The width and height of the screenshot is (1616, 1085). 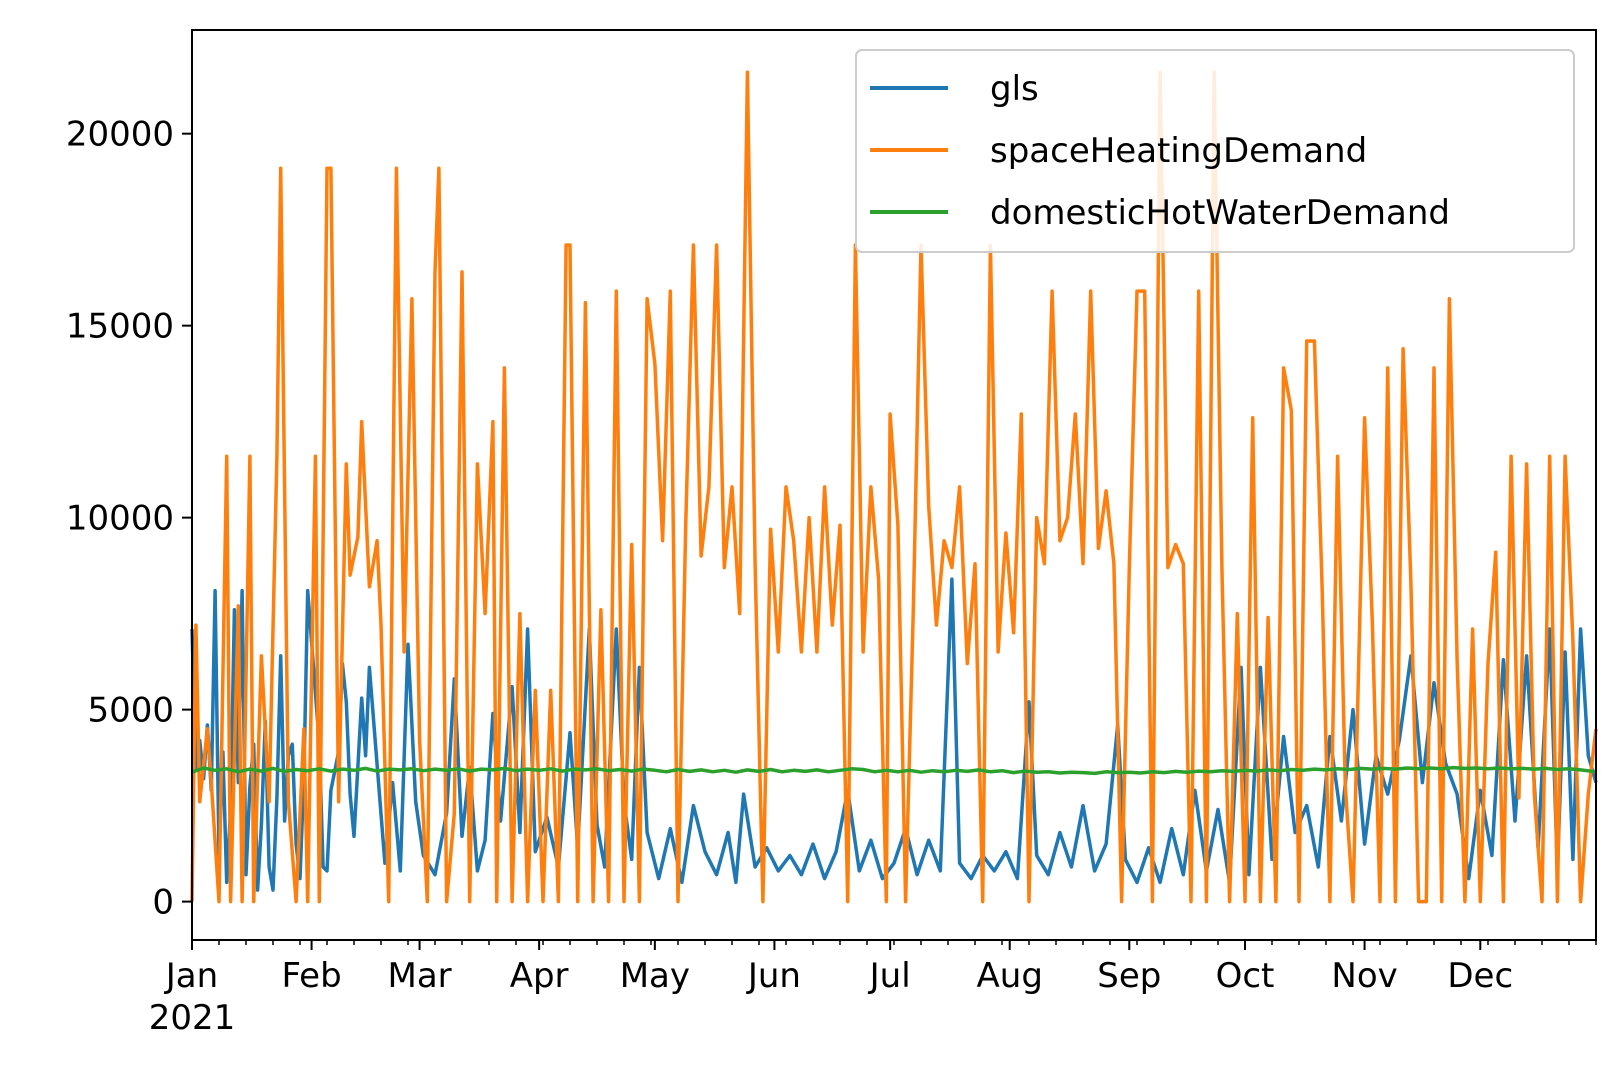 What do you see at coordinates (773, 976) in the screenshot?
I see `x-tick-label: Jun` at bounding box center [773, 976].